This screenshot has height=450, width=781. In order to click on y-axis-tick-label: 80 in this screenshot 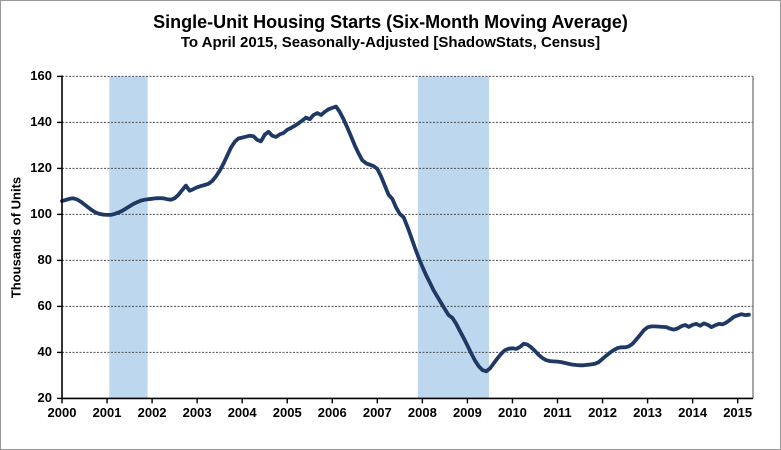, I will do `click(44, 260)`.